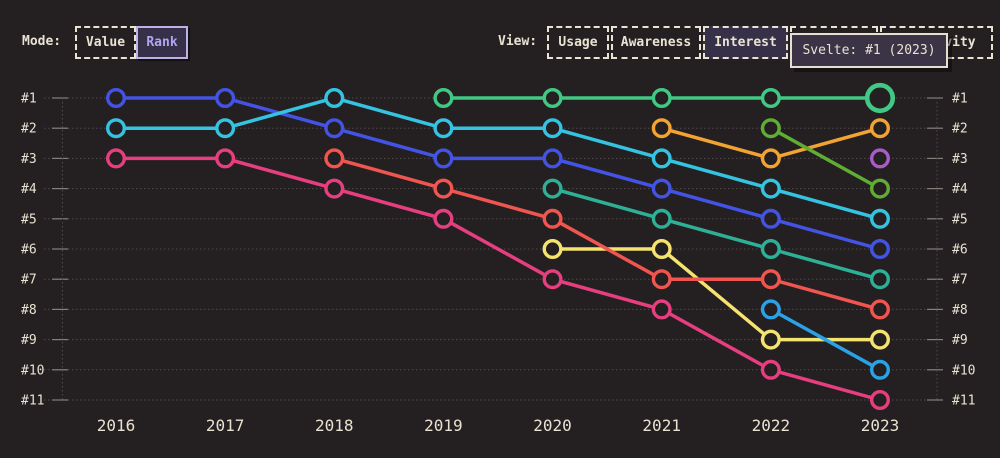 This screenshot has width=1000, height=458. Describe the element at coordinates (105, 42) in the screenshot. I see `mode-option-value: Value` at that location.